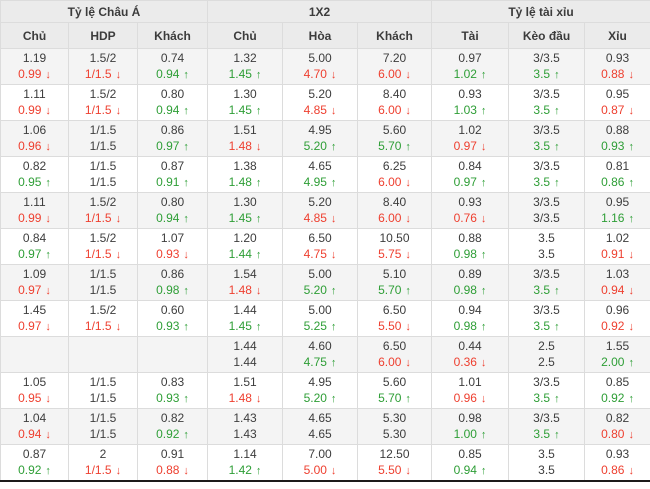 Image resolution: width=650 pixels, height=489 pixels. Describe the element at coordinates (617, 94) in the screenshot. I see `opening-odds-value: 0.95` at that location.